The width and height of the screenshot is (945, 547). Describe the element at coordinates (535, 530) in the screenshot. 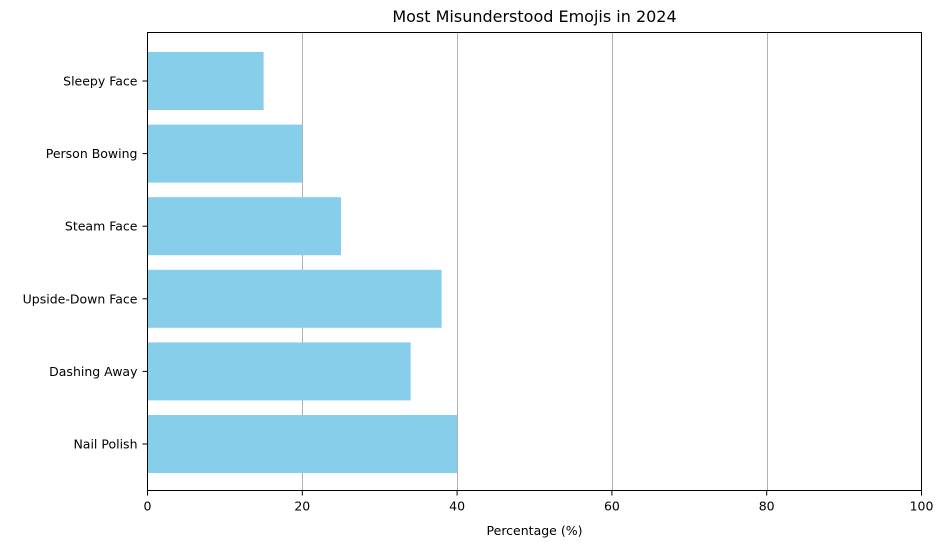

I see `x-axis-label: Percentage (%)` at that location.